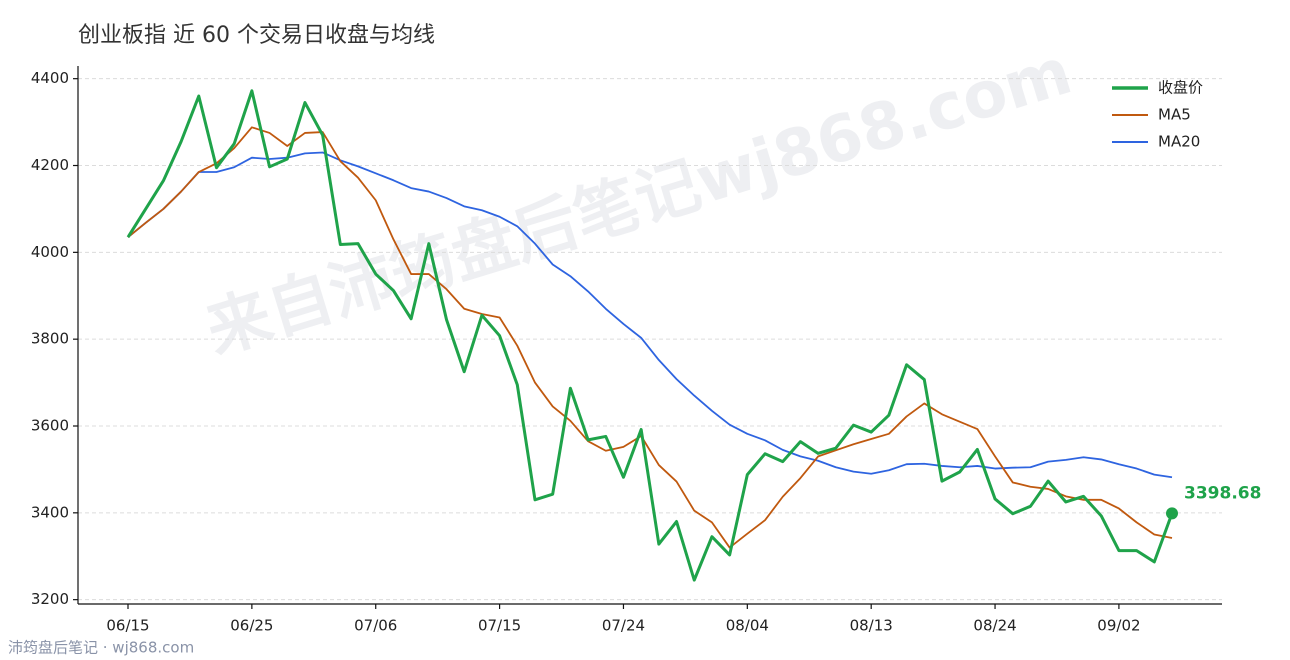 The width and height of the screenshot is (1290, 660). I want to click on x-tick-label: 07/24, so click(623, 626).